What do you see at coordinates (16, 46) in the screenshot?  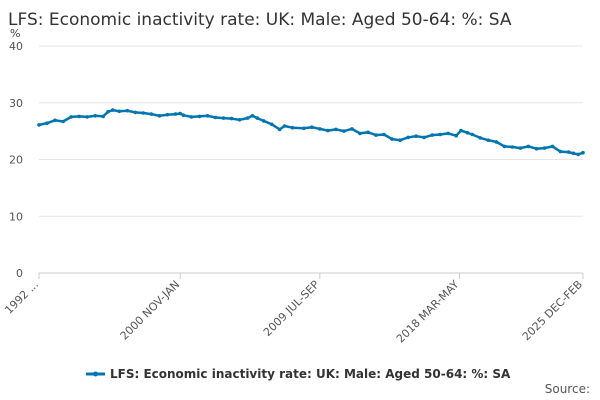 I see `y-tick-label-4: 40` at bounding box center [16, 46].